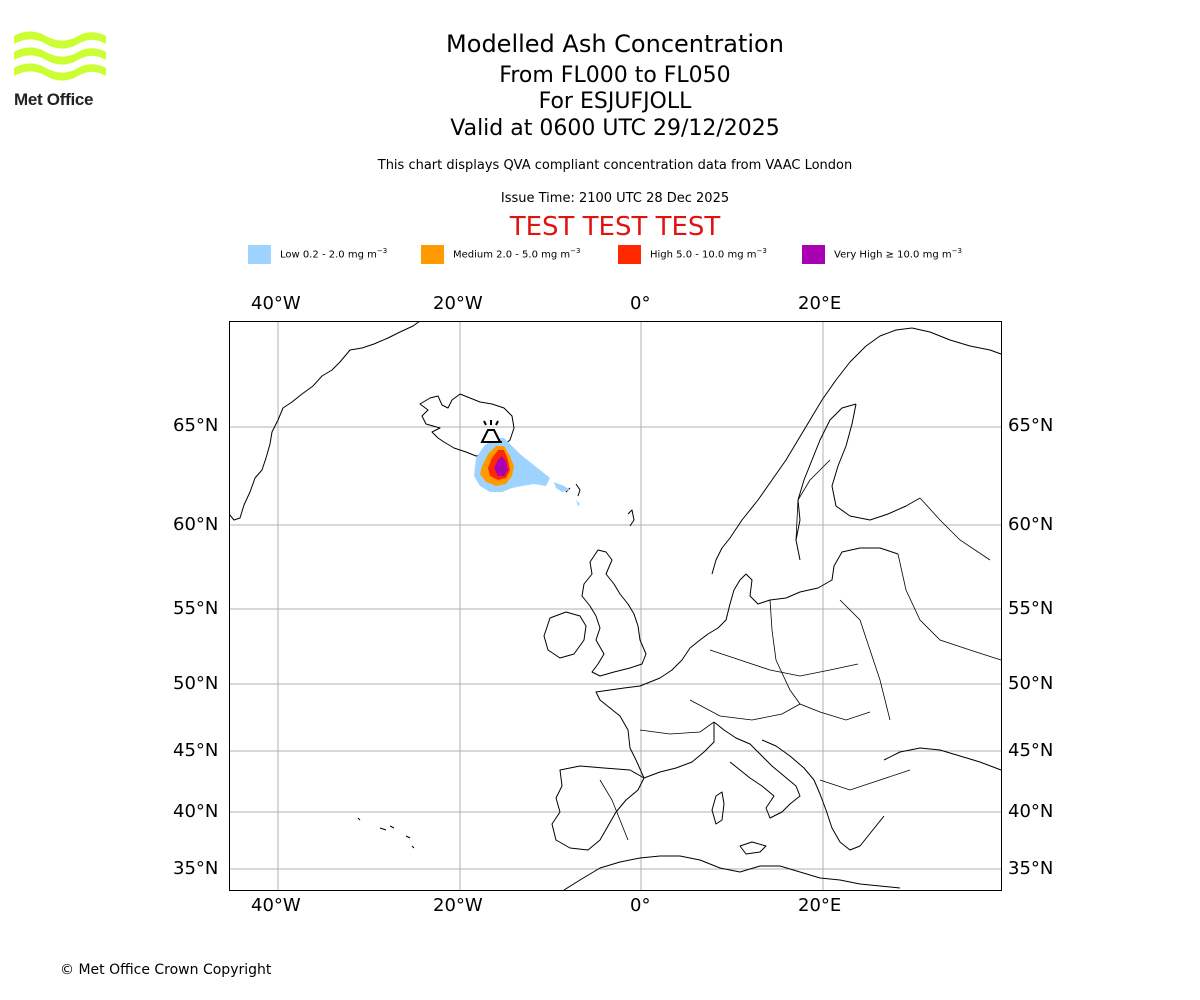  What do you see at coordinates (491, 431) in the screenshot?
I see `volcano-icon` at bounding box center [491, 431].